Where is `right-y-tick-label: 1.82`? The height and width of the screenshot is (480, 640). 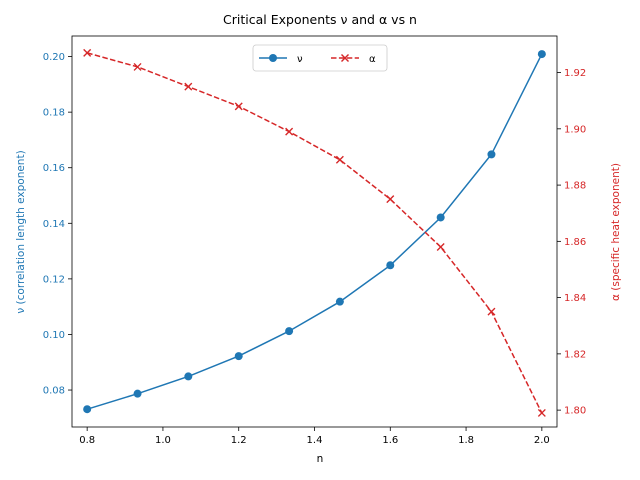
right-y-tick-label: 1.82 is located at coordinates (575, 354).